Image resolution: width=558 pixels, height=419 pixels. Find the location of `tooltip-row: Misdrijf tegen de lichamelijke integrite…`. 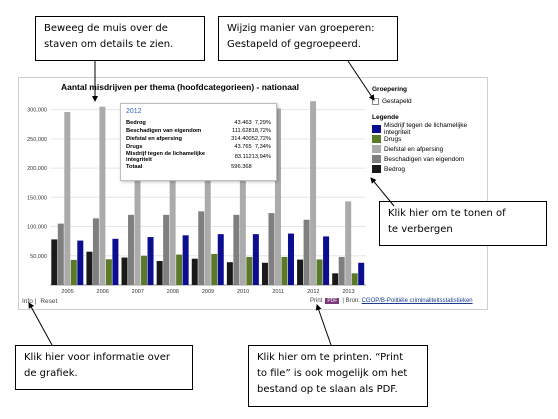

tooltip-row: Misdrijf tegen de lichamelijke integrite… is located at coordinates (198, 157).